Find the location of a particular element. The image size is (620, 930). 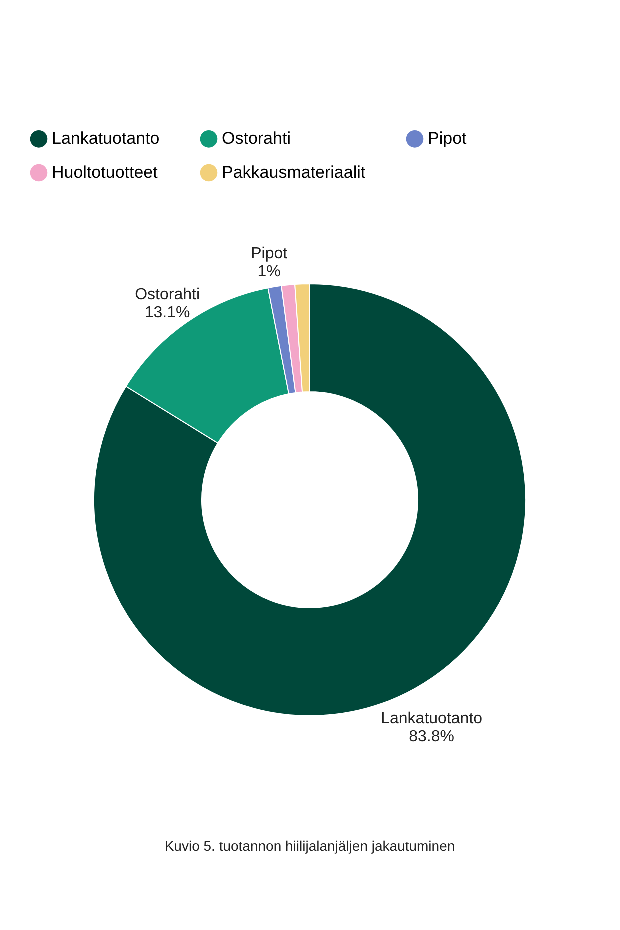

legend-label: Pakkausmateriaalit is located at coordinates (294, 172).